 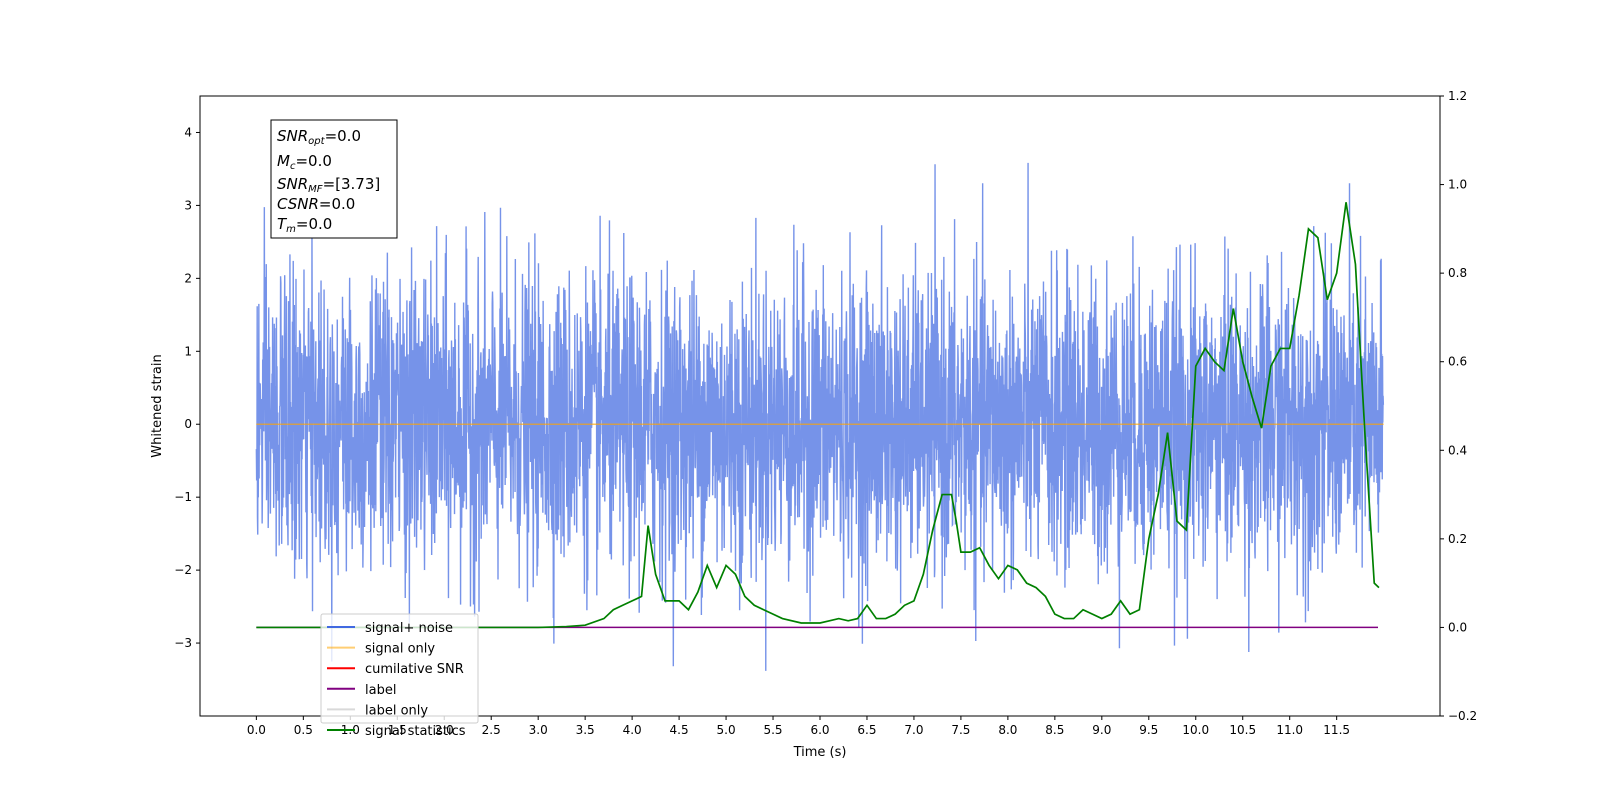 What do you see at coordinates (491, 730) in the screenshot?
I see `x-tick-label: 2.5` at bounding box center [491, 730].